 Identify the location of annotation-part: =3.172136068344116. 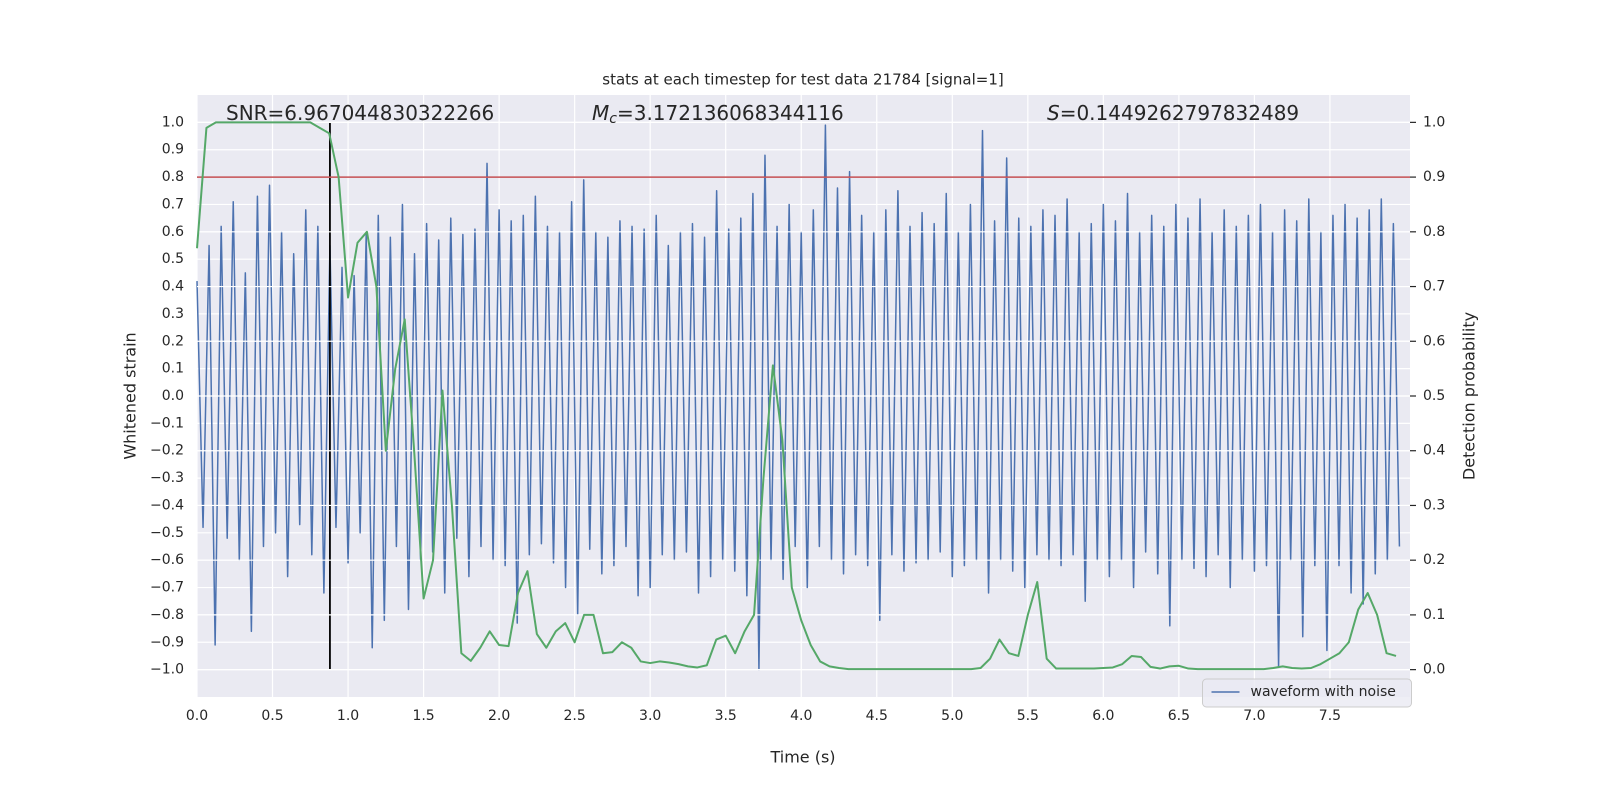
(730, 113).